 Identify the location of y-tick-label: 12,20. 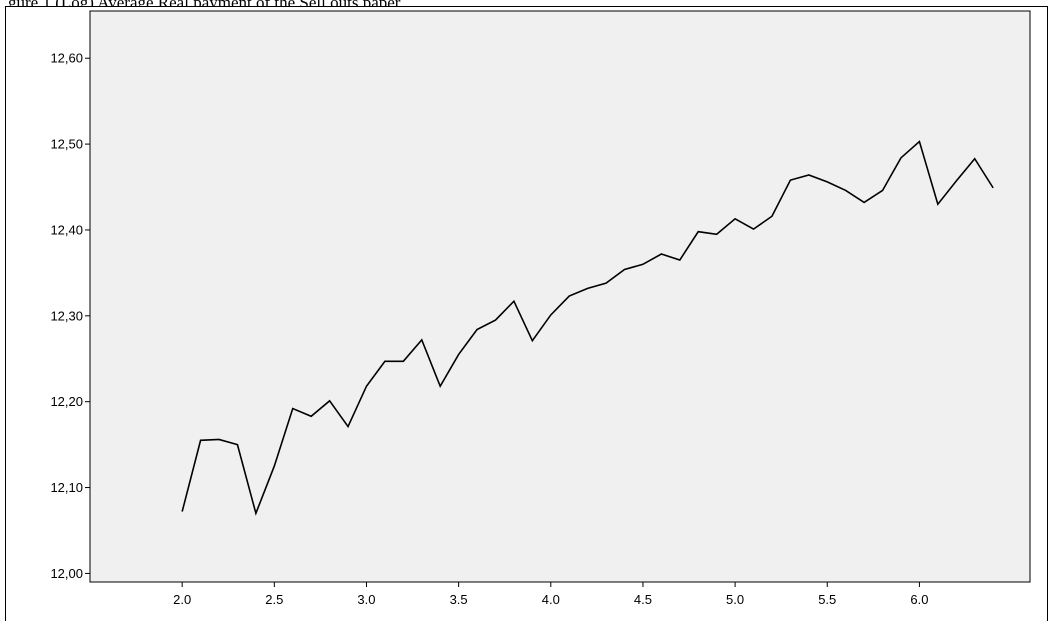
(66, 401).